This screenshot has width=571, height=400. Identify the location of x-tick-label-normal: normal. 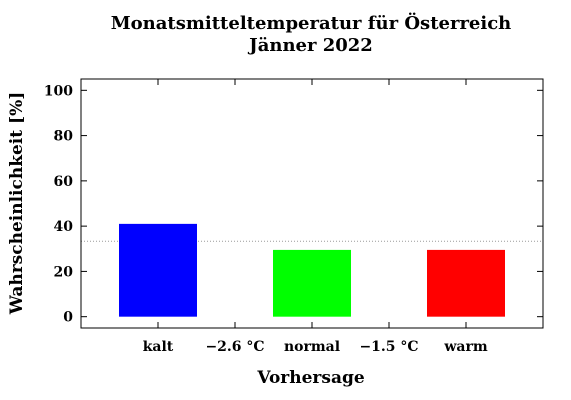
(312, 347).